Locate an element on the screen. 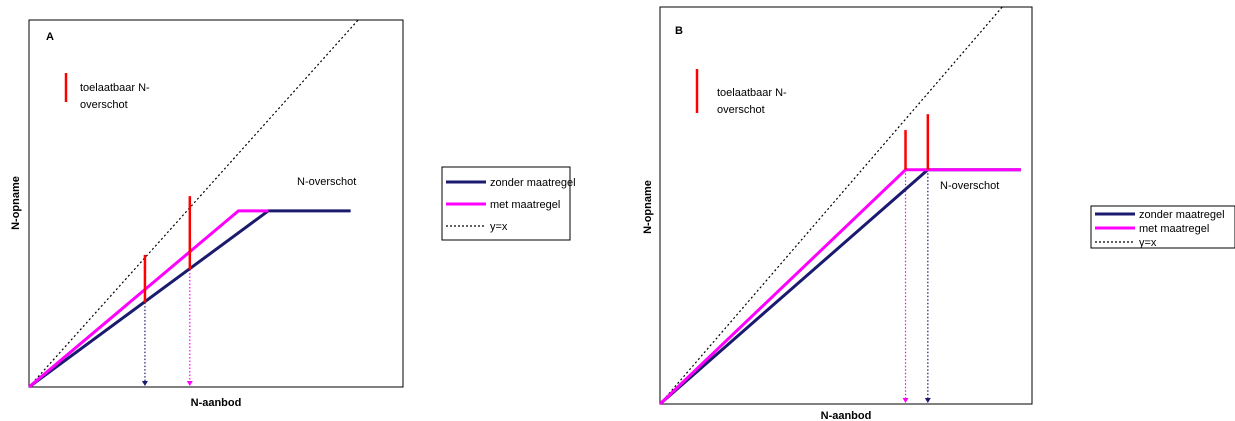 The width and height of the screenshot is (1235, 421). panel-a-region-label: N-overschot is located at coordinates (326, 182).